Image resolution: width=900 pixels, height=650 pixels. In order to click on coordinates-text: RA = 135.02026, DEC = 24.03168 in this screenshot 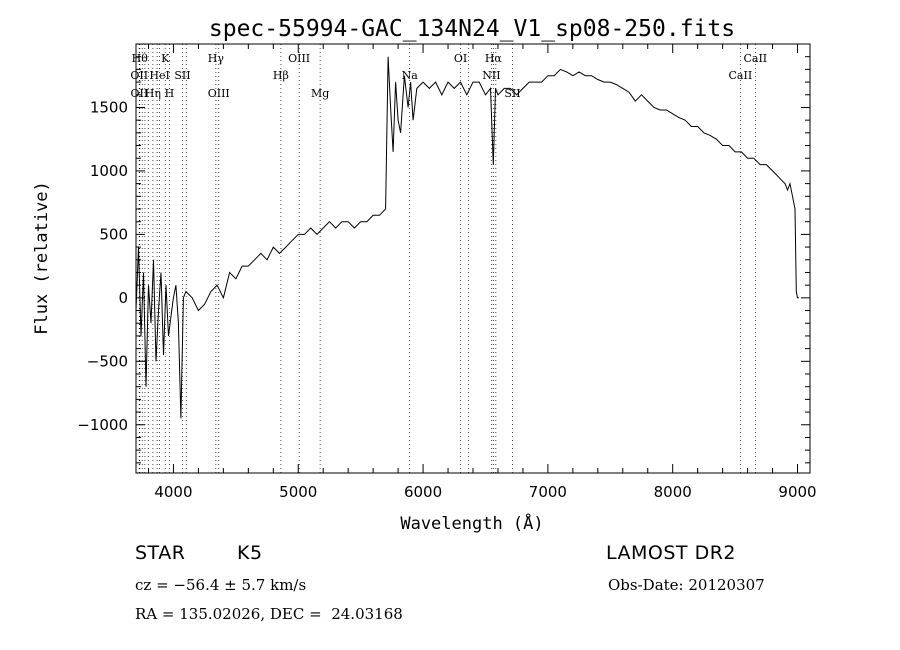, I will do `click(269, 614)`.